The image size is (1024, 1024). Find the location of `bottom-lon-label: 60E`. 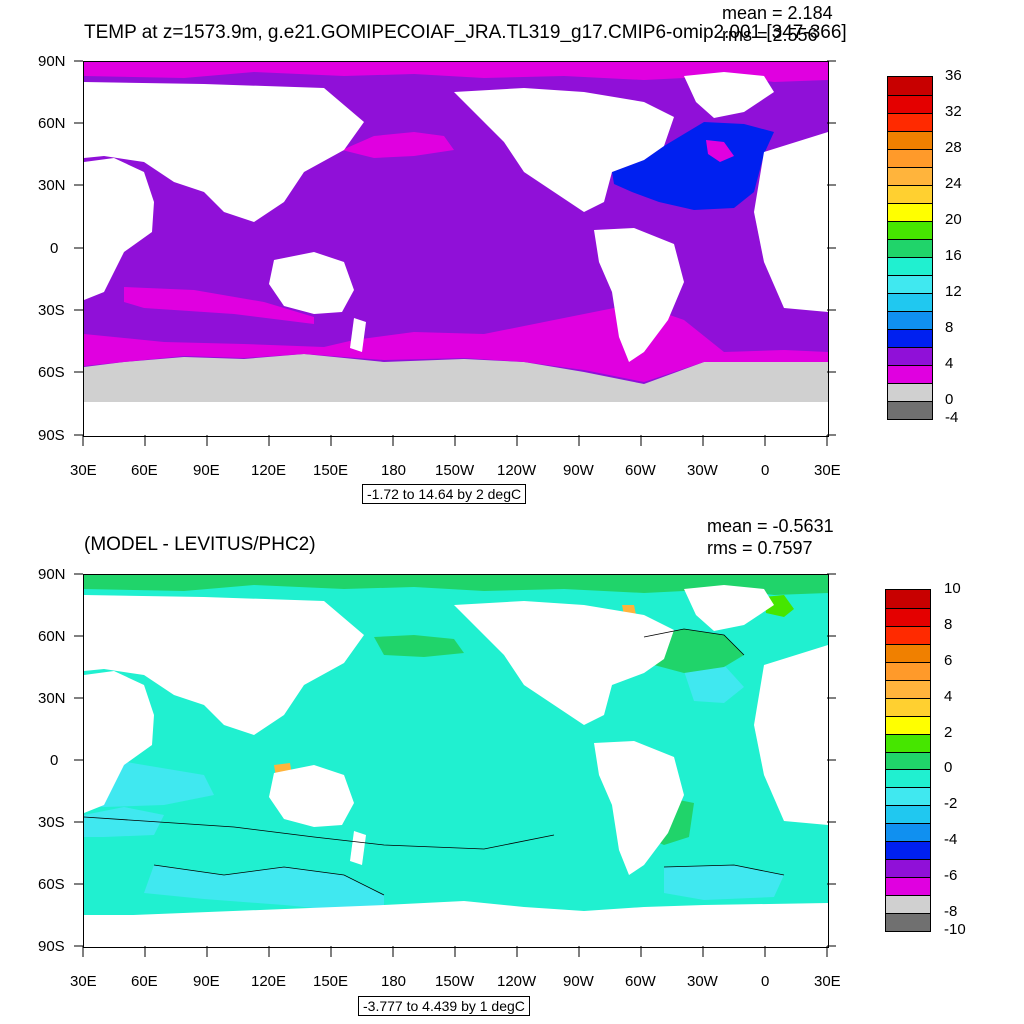

bottom-lon-label: 60E is located at coordinates (144, 981).